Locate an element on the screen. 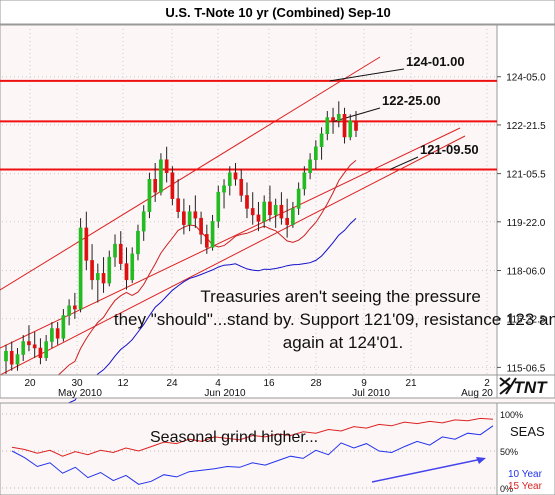  seasonal-tick-label: 0% is located at coordinates (506, 489).